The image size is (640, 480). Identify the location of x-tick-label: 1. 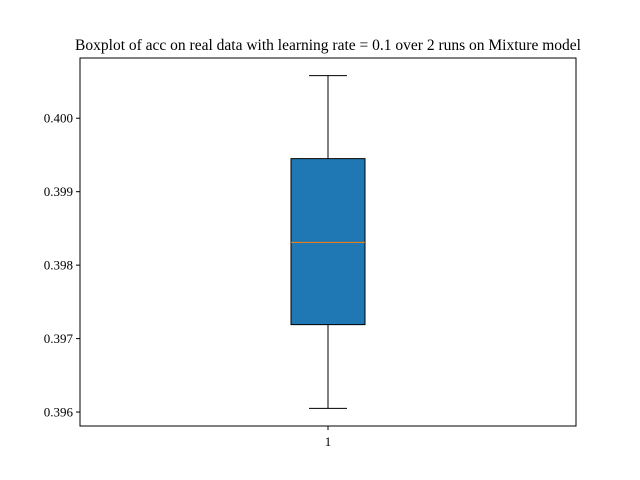
(328, 441).